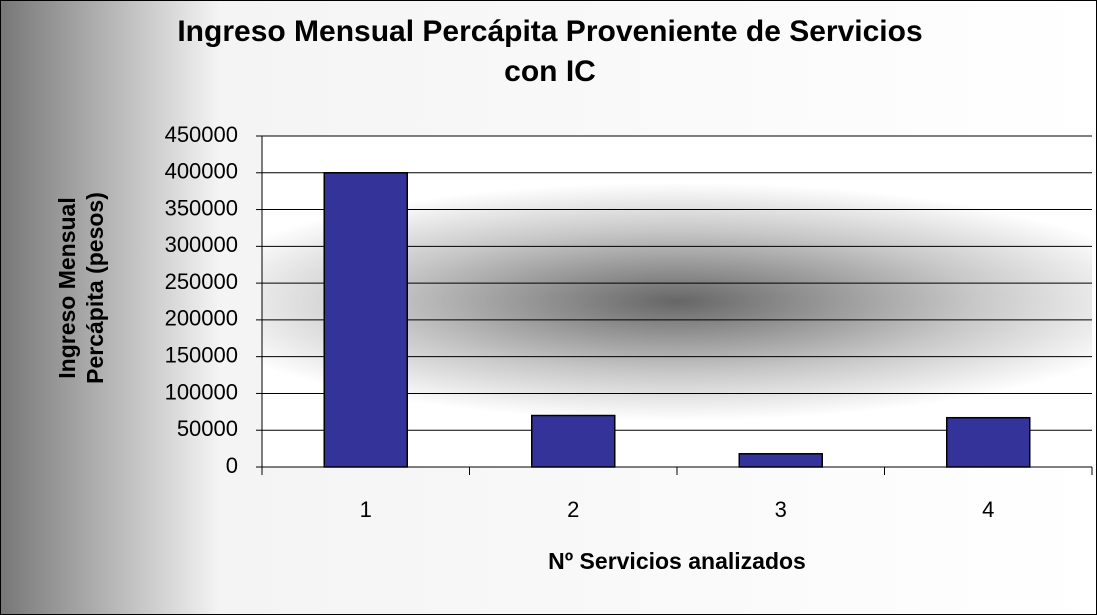  Describe the element at coordinates (781, 509) in the screenshot. I see `x-tick-label: 3` at that location.